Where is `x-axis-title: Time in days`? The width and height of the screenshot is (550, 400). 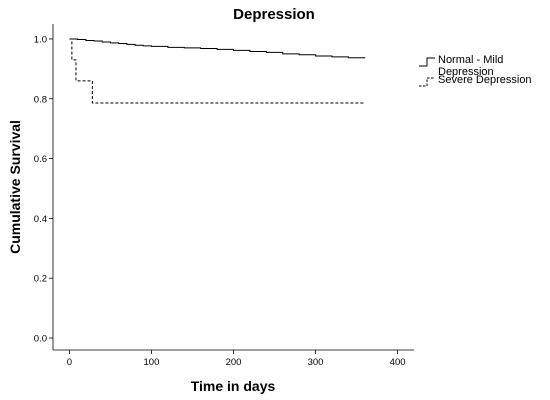
x-axis-title: Time in days is located at coordinates (233, 386).